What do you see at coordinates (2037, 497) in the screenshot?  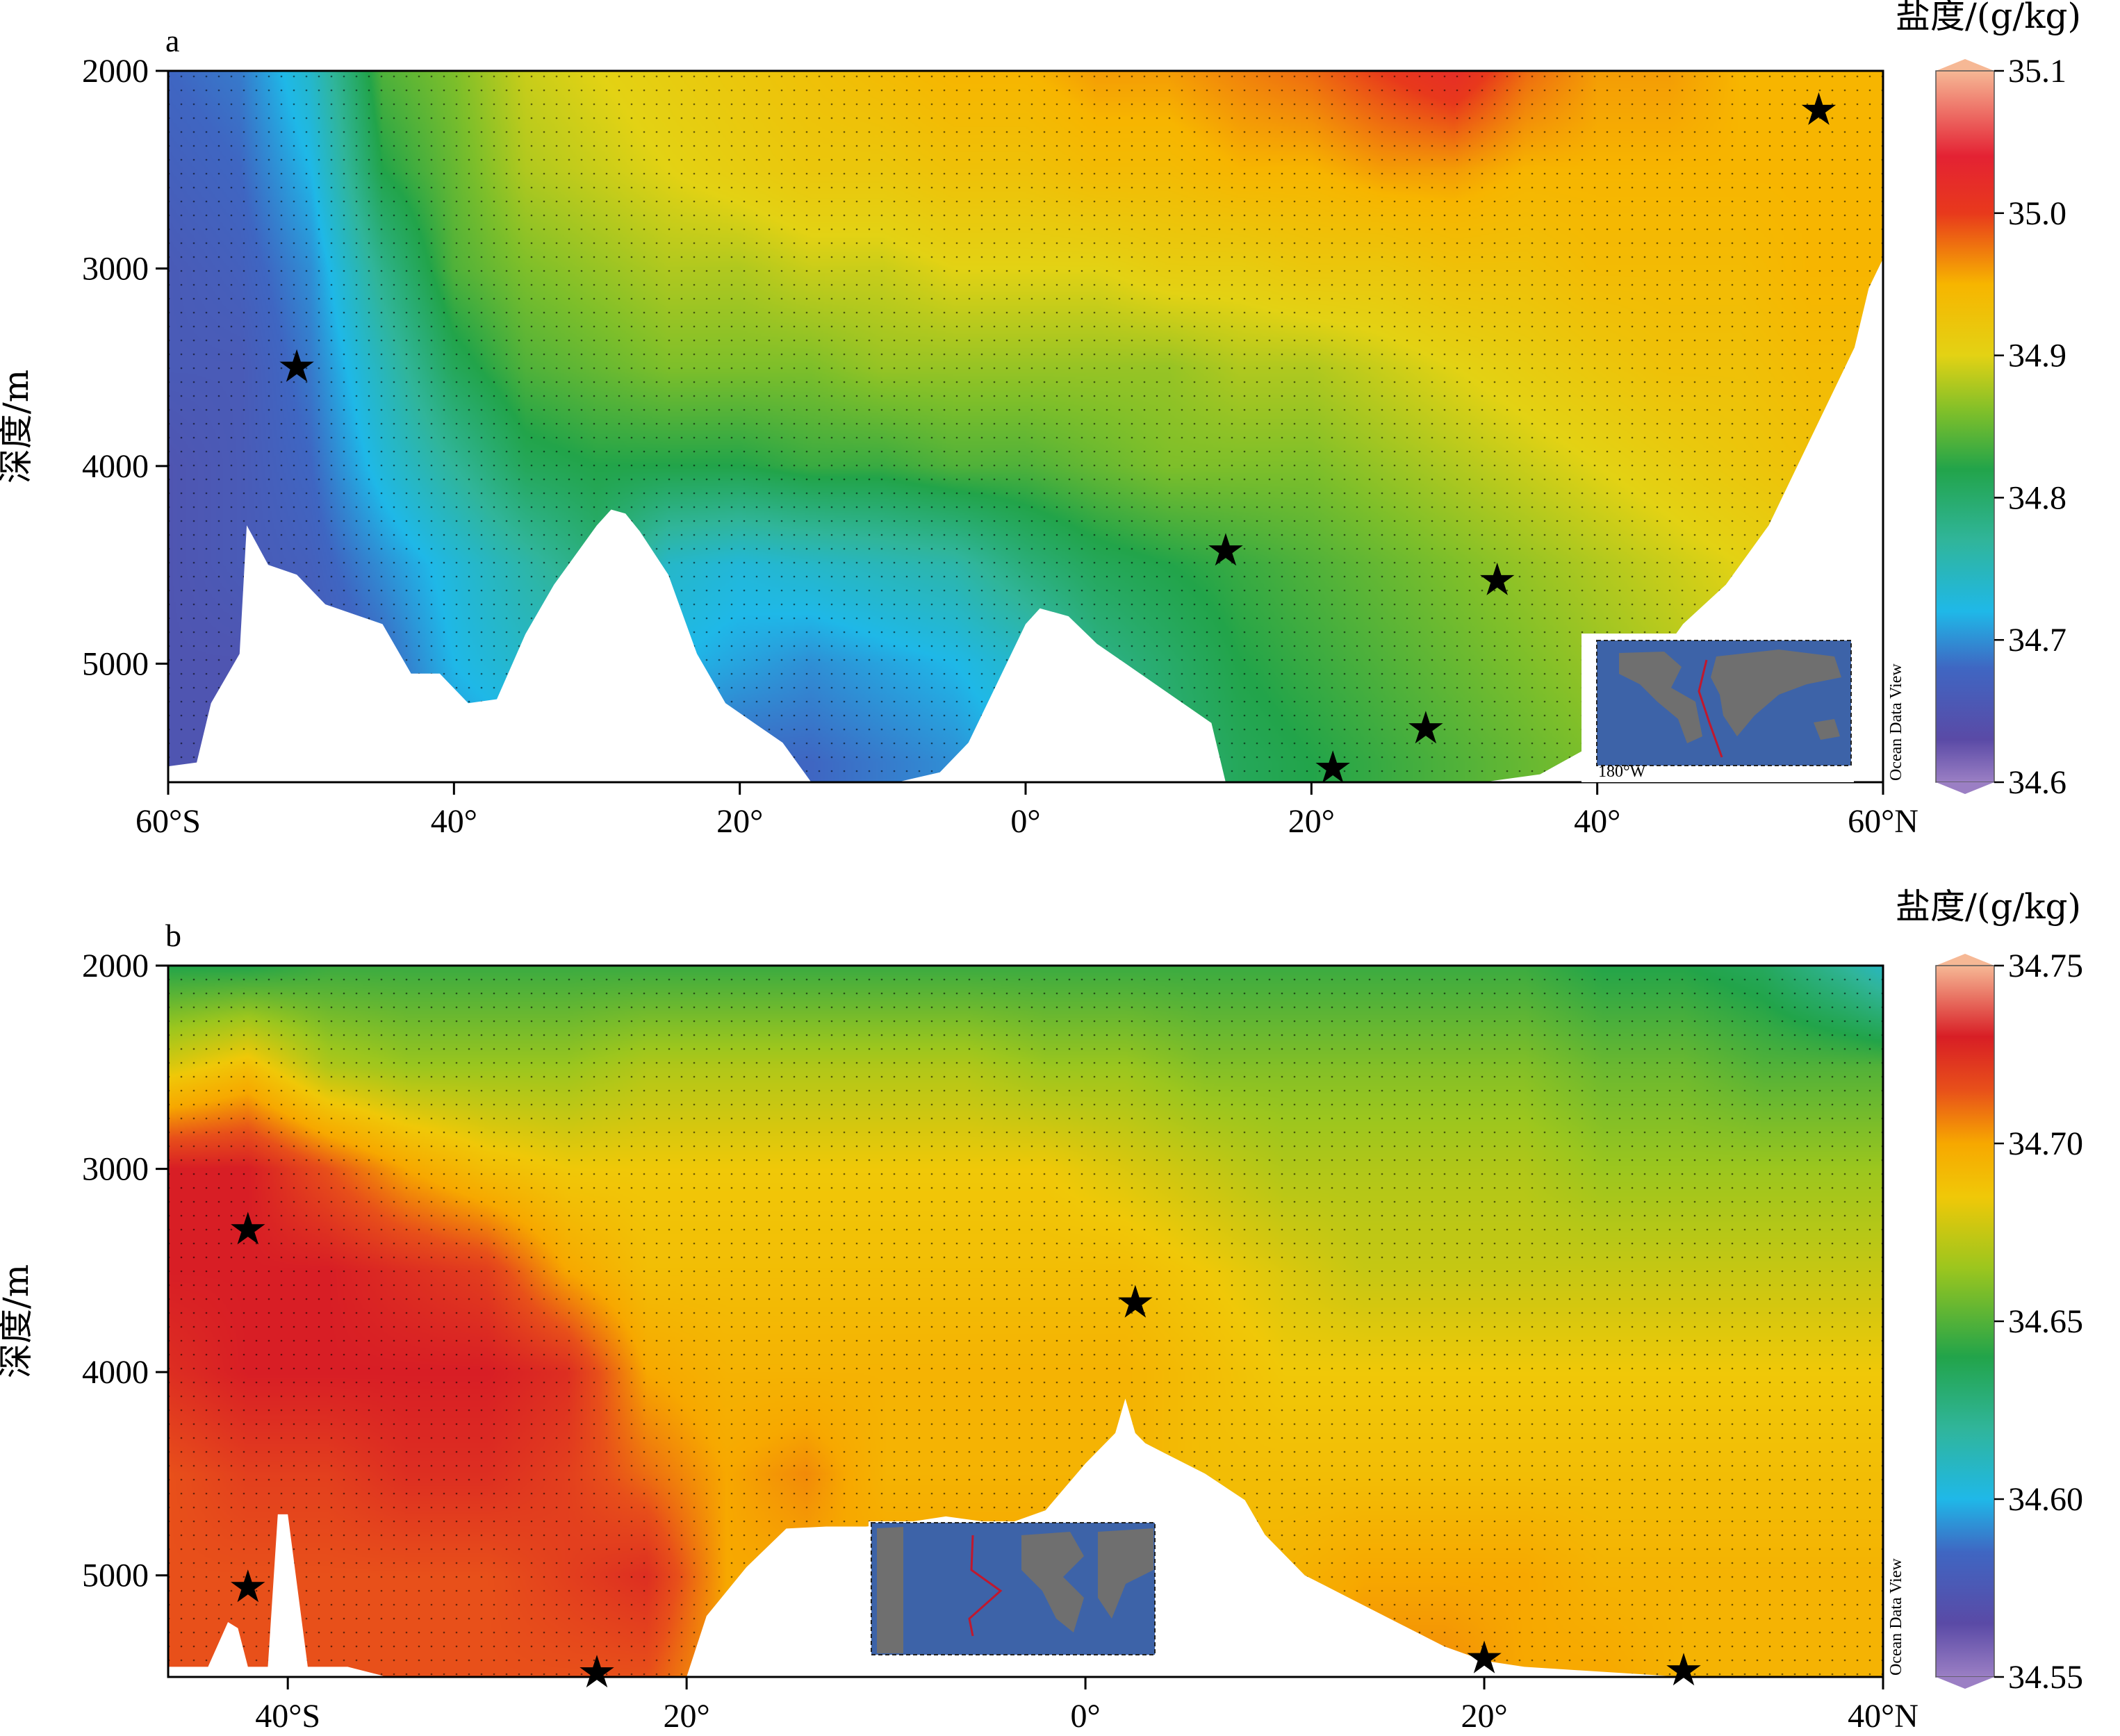 I see `colorbar-tick-label: 34.8` at bounding box center [2037, 497].